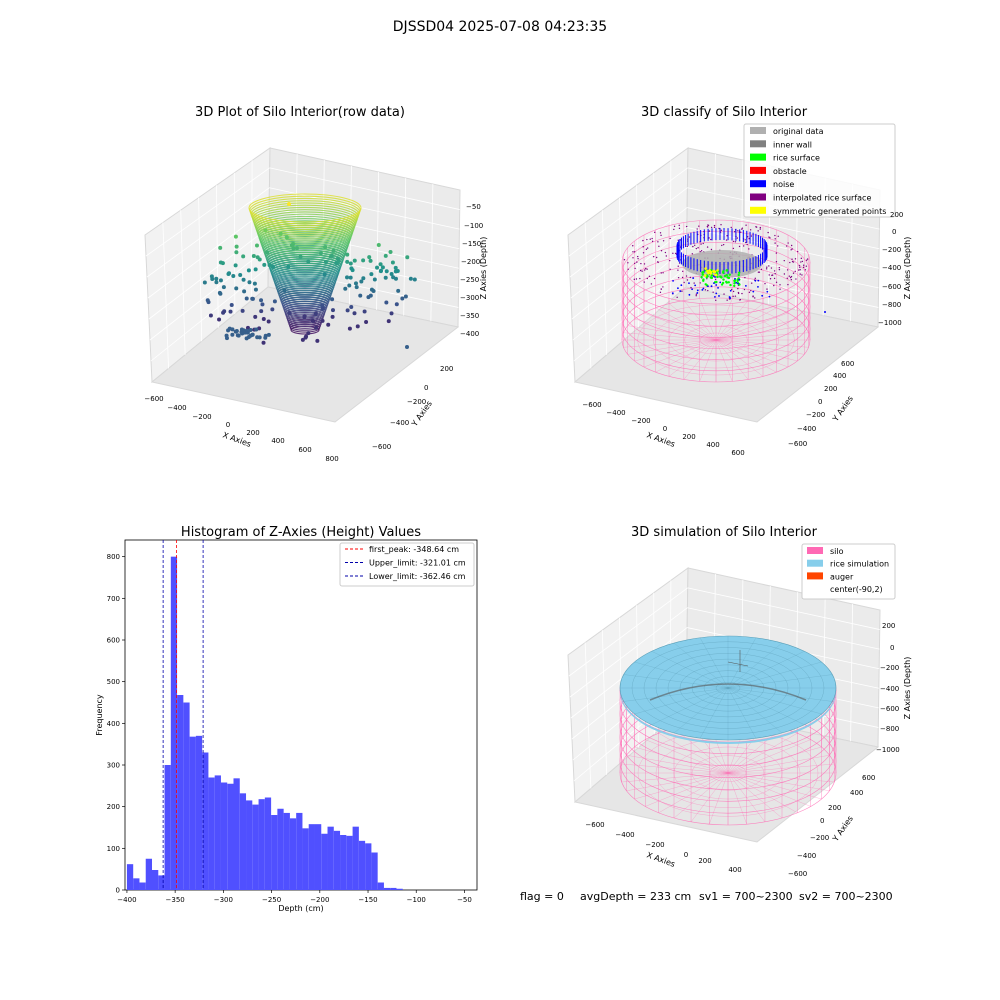 This screenshot has width=1000, height=1000. I want to click on raw-x-tick: 400, so click(277, 441).